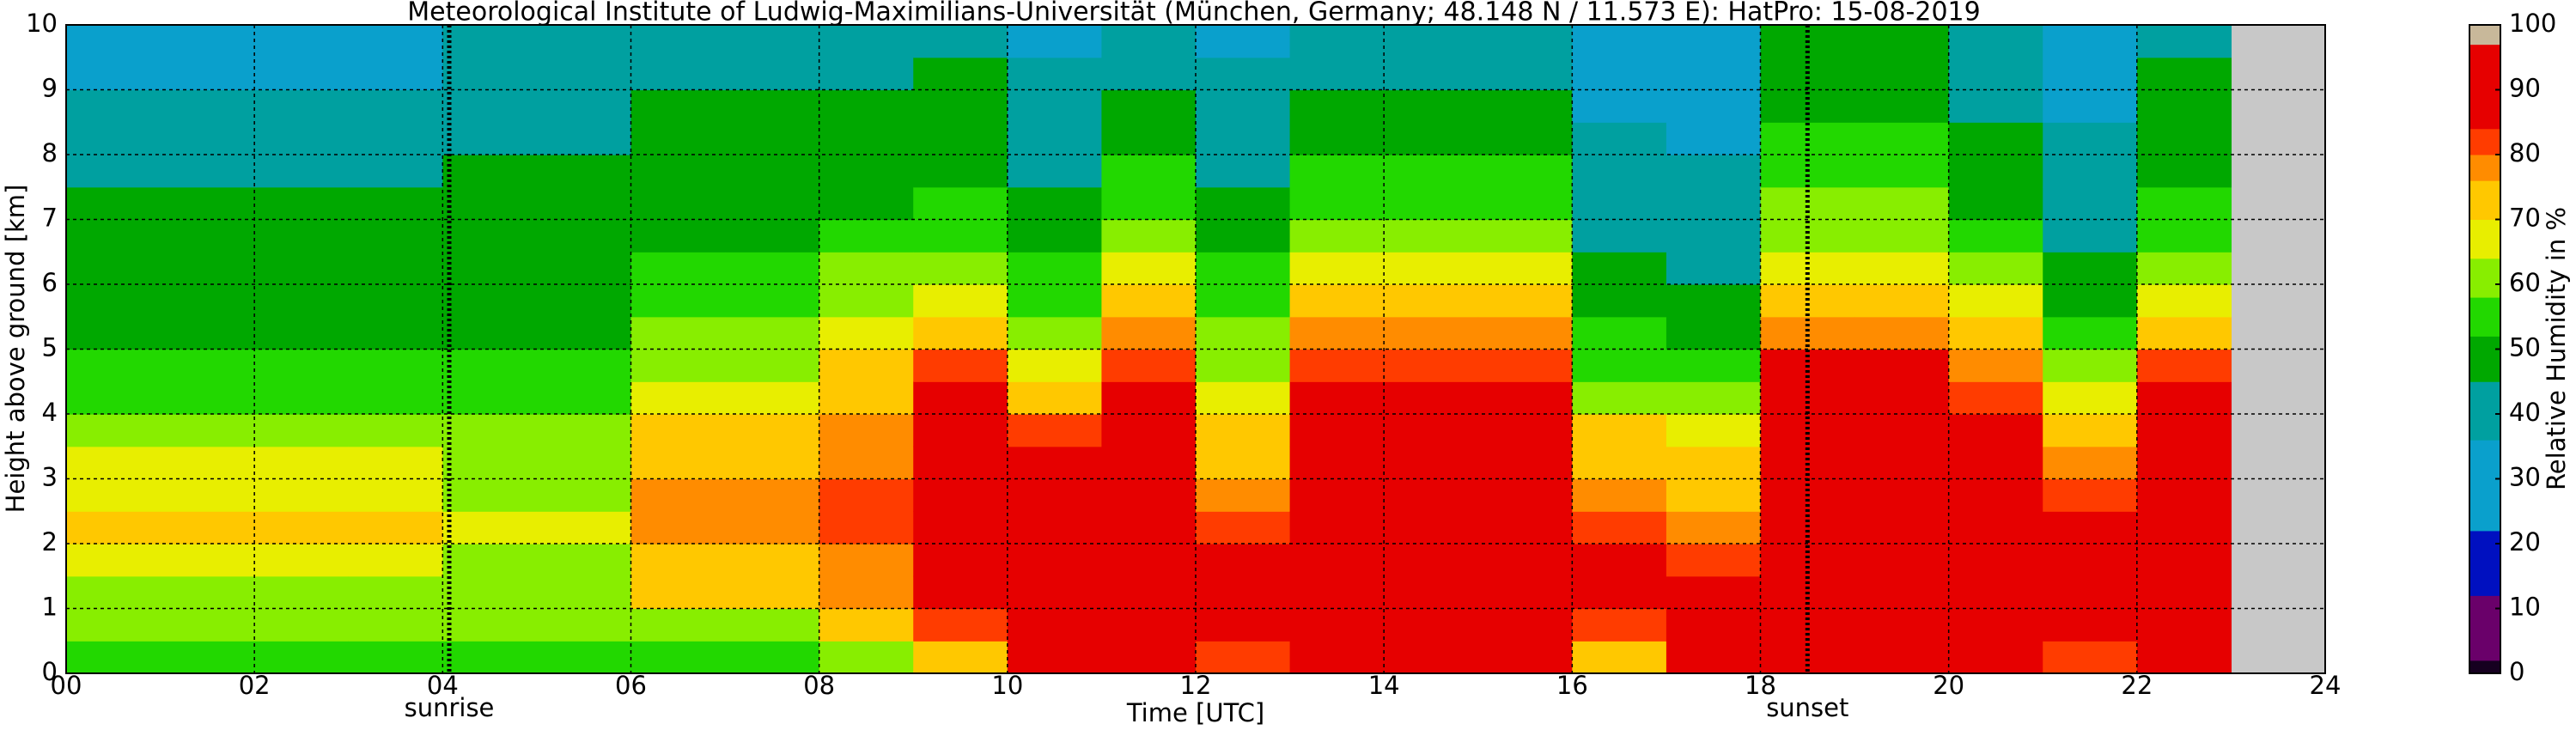  I want to click on colorbar-tick-label: 90, so click(2525, 88).